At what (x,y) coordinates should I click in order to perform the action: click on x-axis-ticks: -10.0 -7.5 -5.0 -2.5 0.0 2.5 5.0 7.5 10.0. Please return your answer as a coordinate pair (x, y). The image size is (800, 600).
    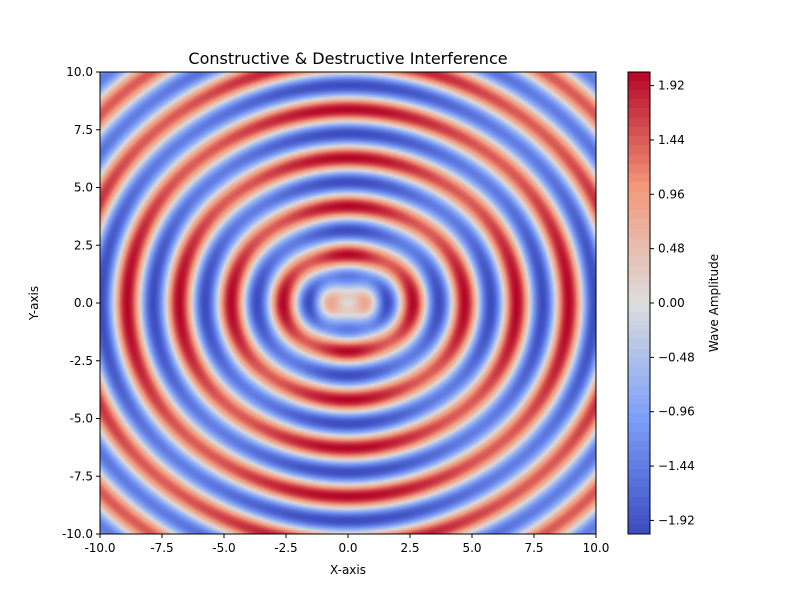
    Looking at the image, I should click on (346, 544).